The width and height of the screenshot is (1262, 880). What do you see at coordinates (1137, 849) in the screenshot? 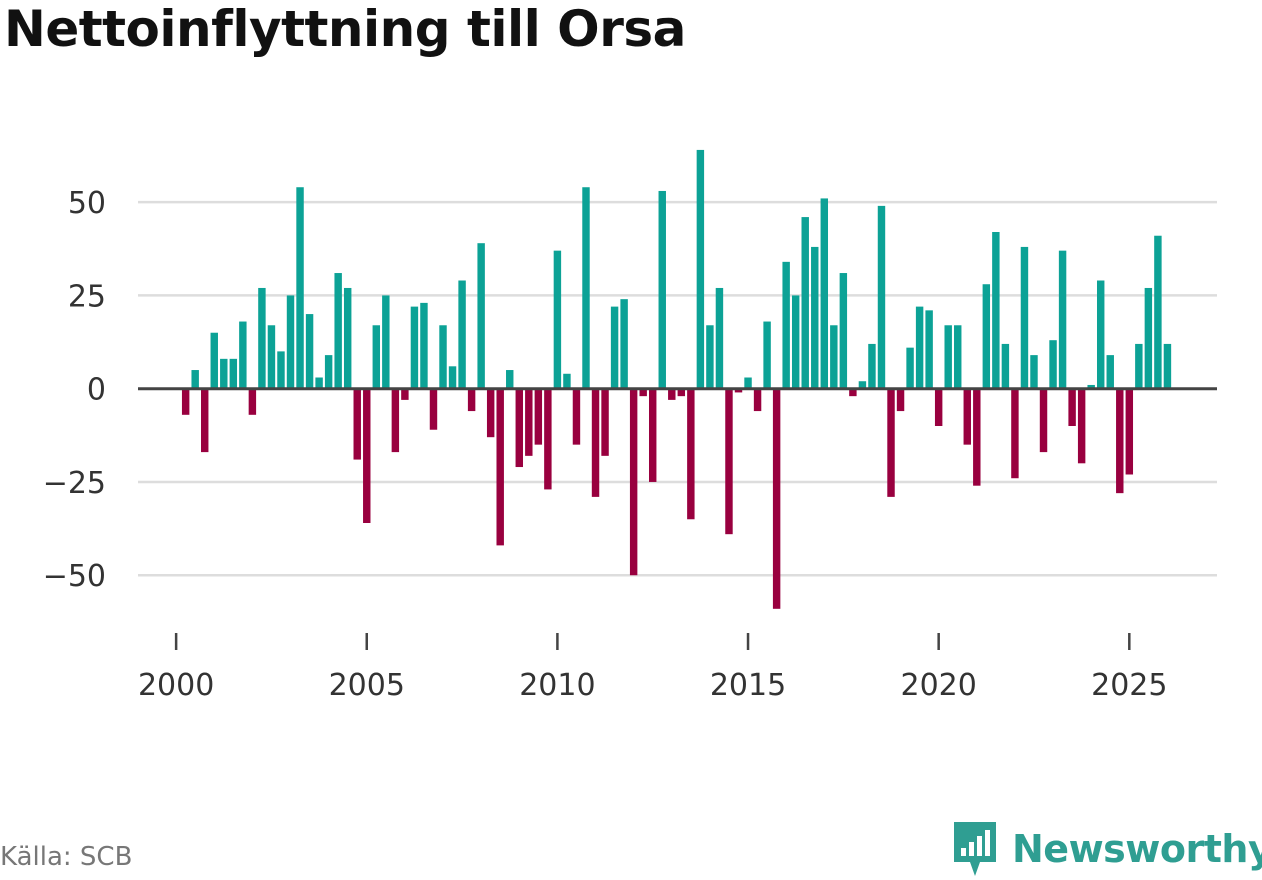
I see `brand-name: Newsworthy` at bounding box center [1137, 849].